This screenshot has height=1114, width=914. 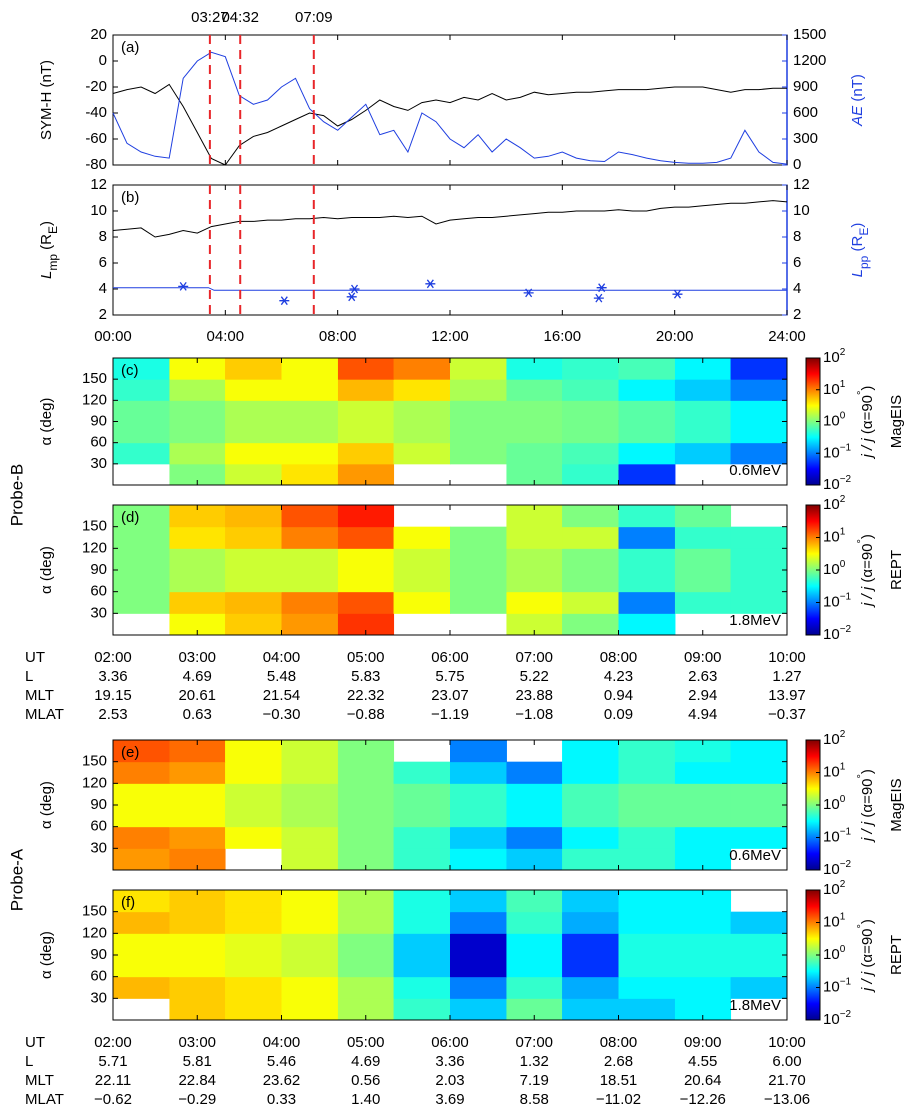 I want to click on energy-label: 1.8MeV, so click(x=755, y=620).